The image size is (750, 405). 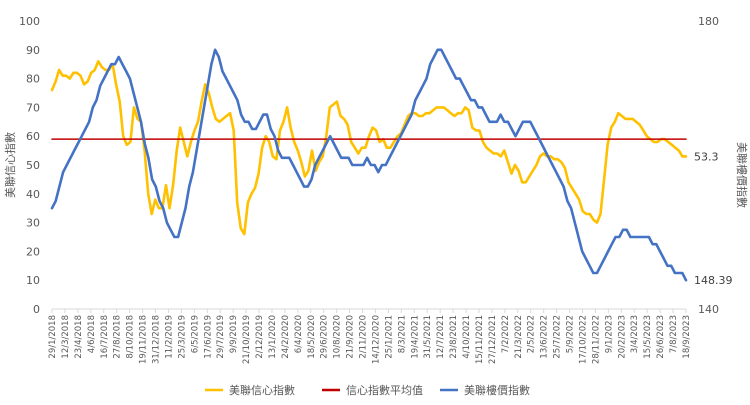 What do you see at coordinates (79, 337) in the screenshot?
I see `x-tick-label: 23/4/2018` at bounding box center [79, 337].